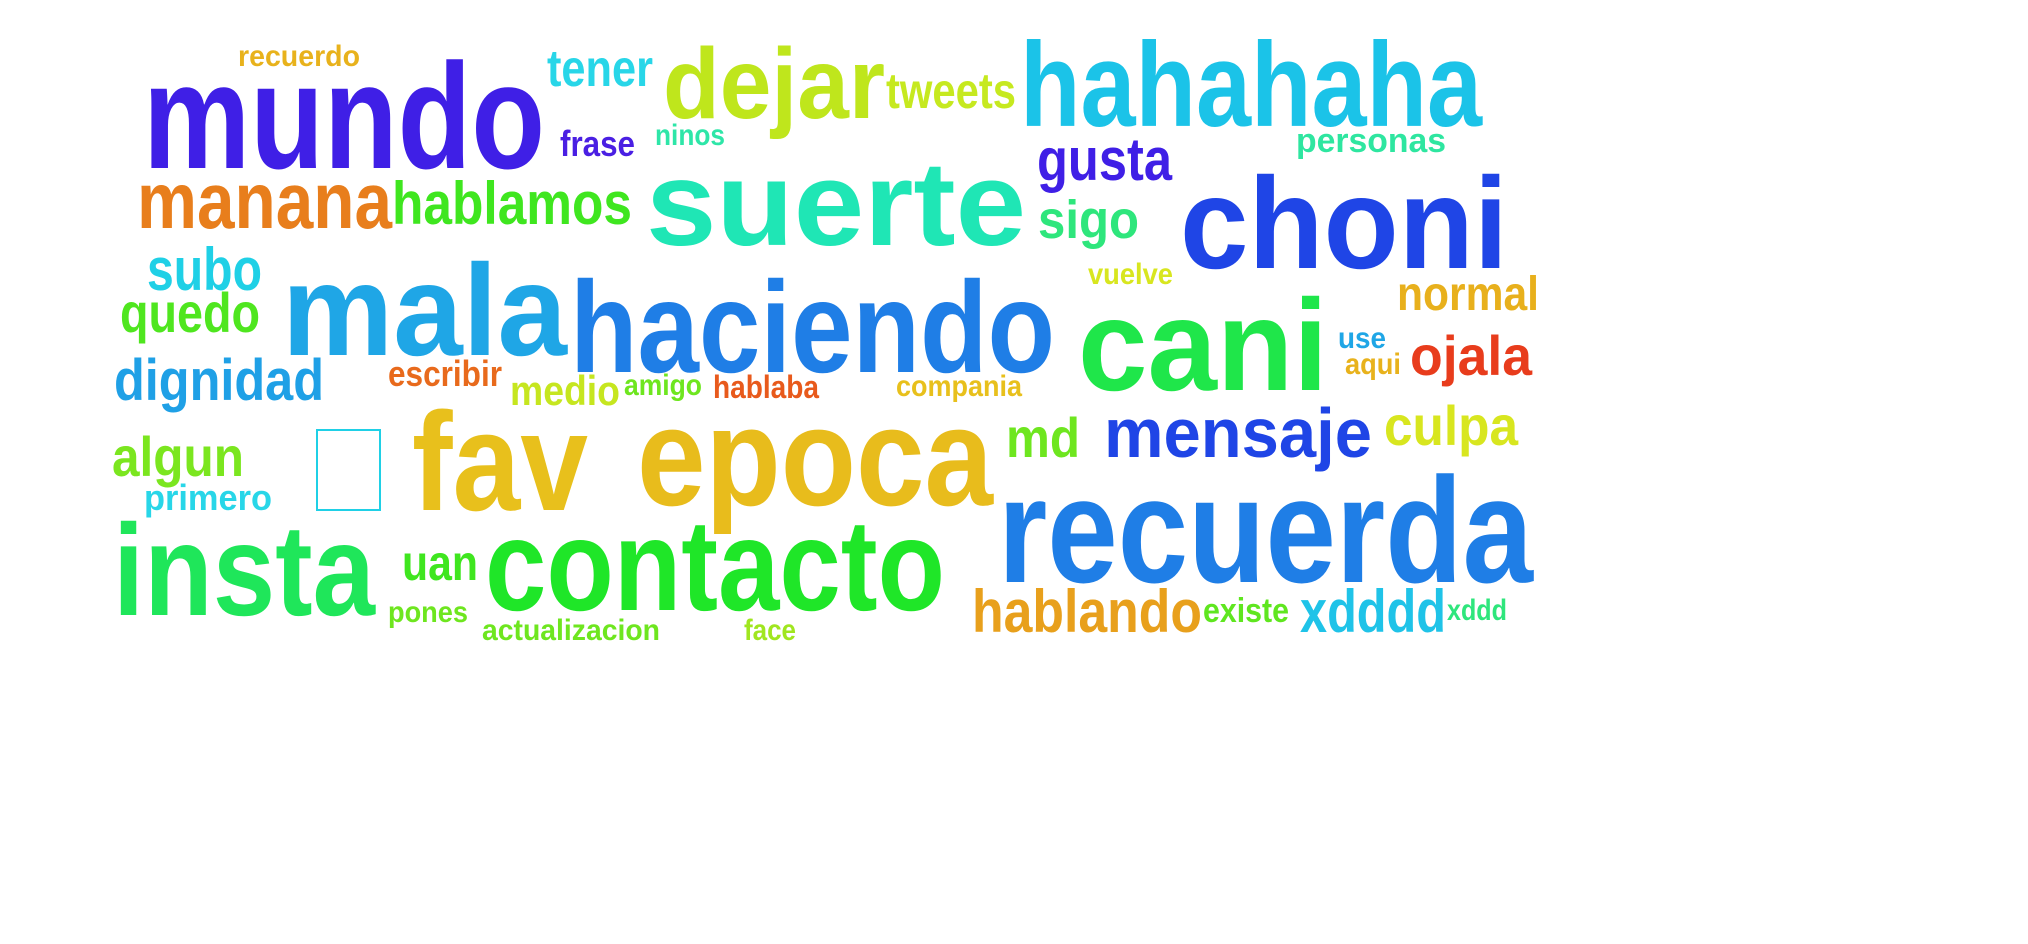  I want to click on word-culpa: culpa, so click(1451, 425).